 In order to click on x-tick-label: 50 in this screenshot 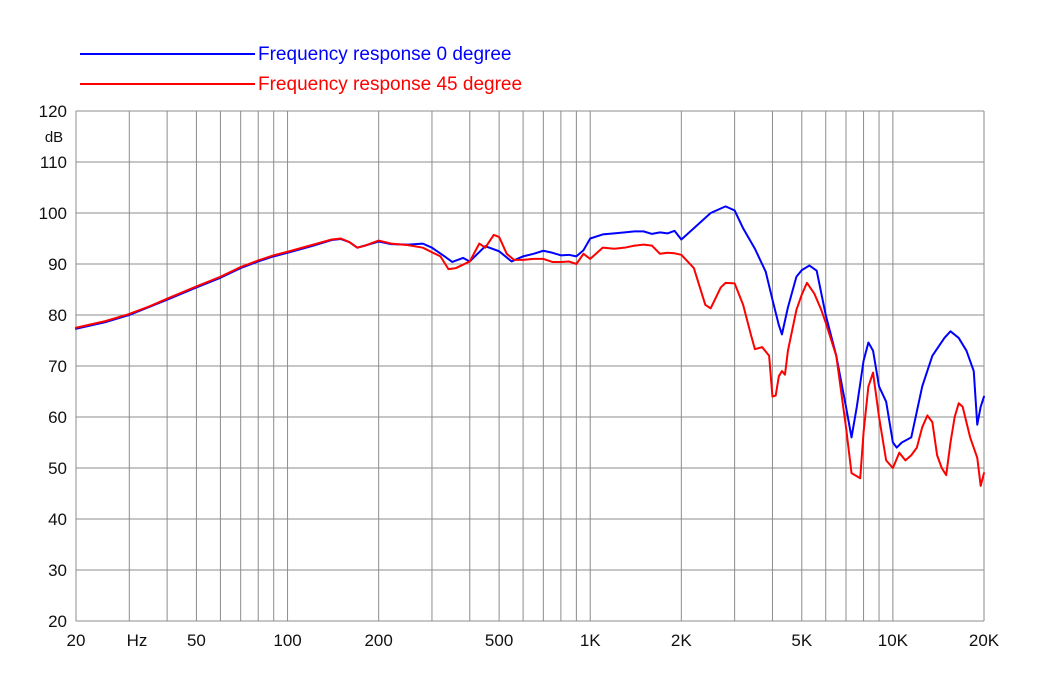, I will do `click(196, 640)`.